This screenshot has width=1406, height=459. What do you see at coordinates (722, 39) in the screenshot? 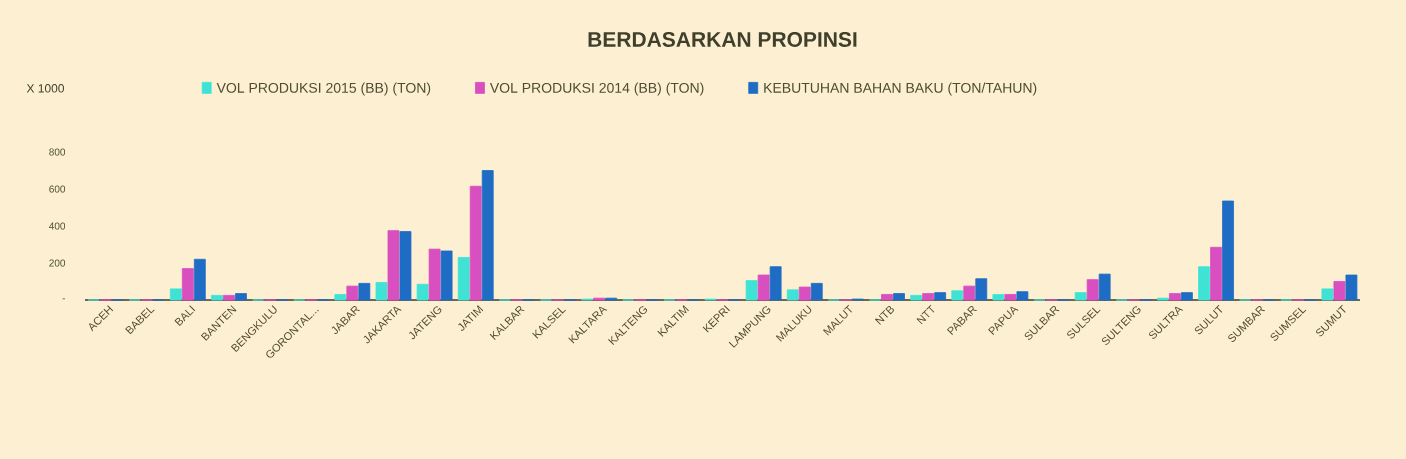
I see `chart-title: BERDASARKAN PROPINSI` at bounding box center [722, 39].